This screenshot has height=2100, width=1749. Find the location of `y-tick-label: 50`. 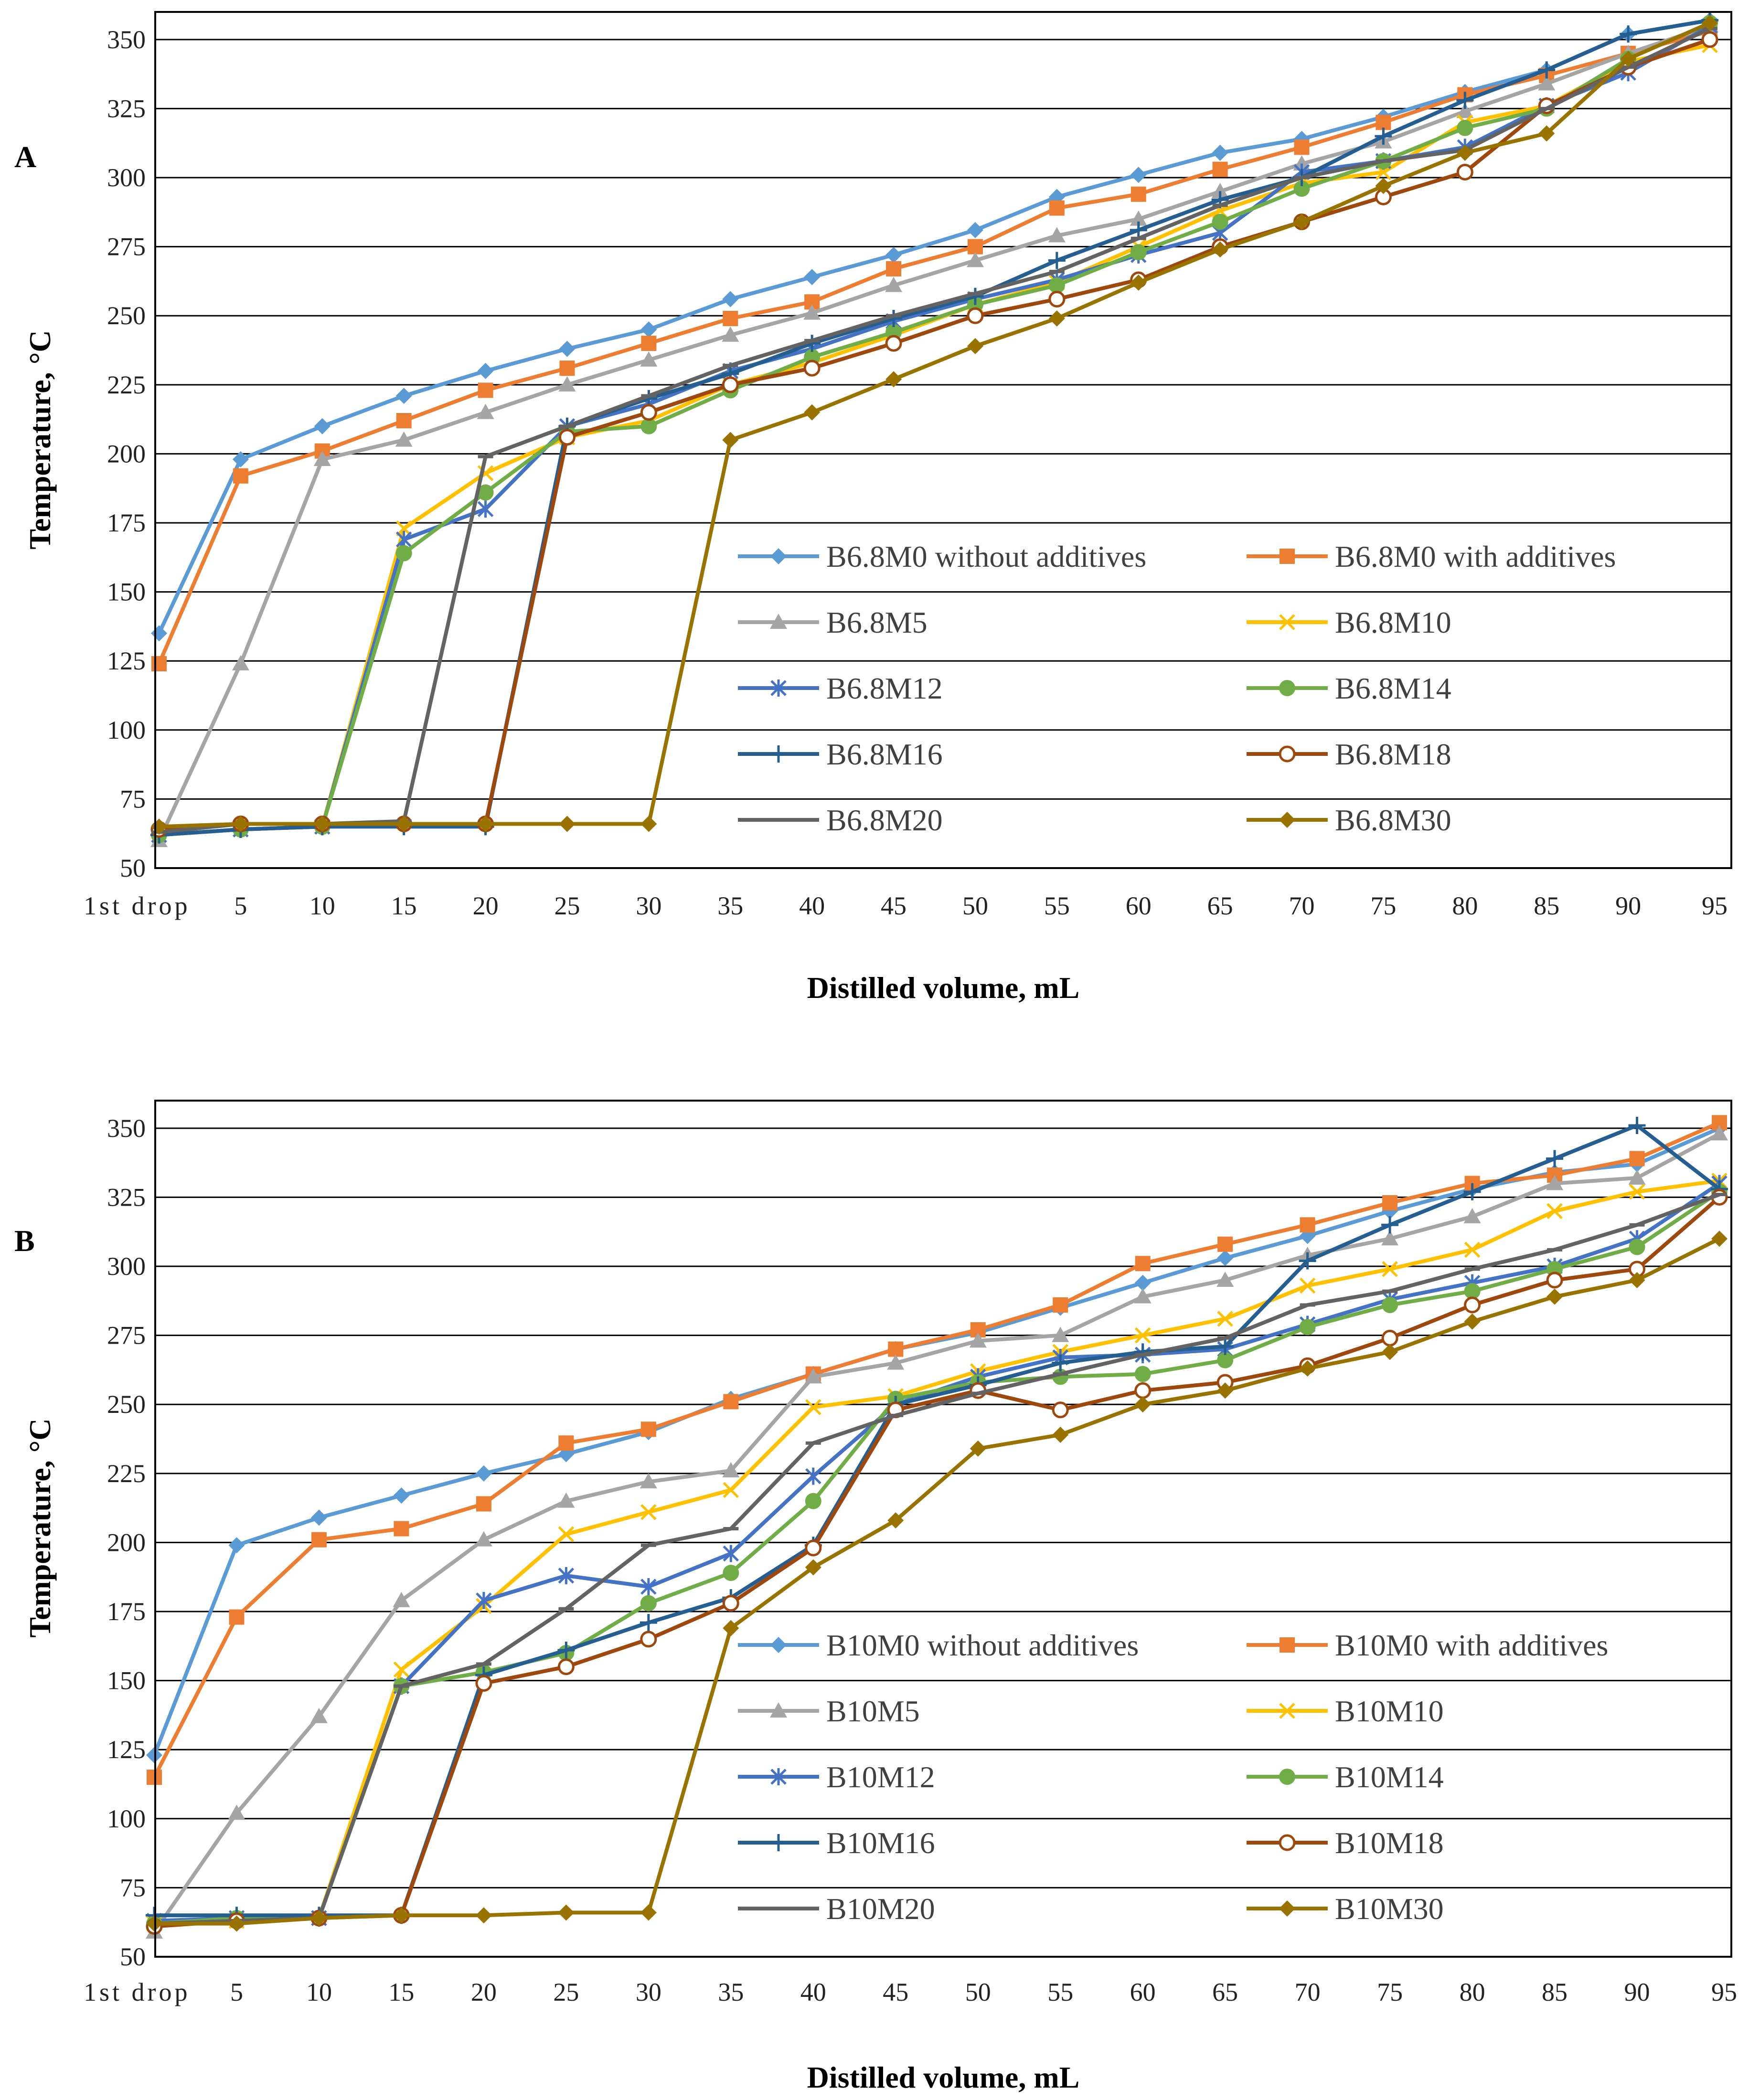

y-tick-label: 50 is located at coordinates (133, 1957).